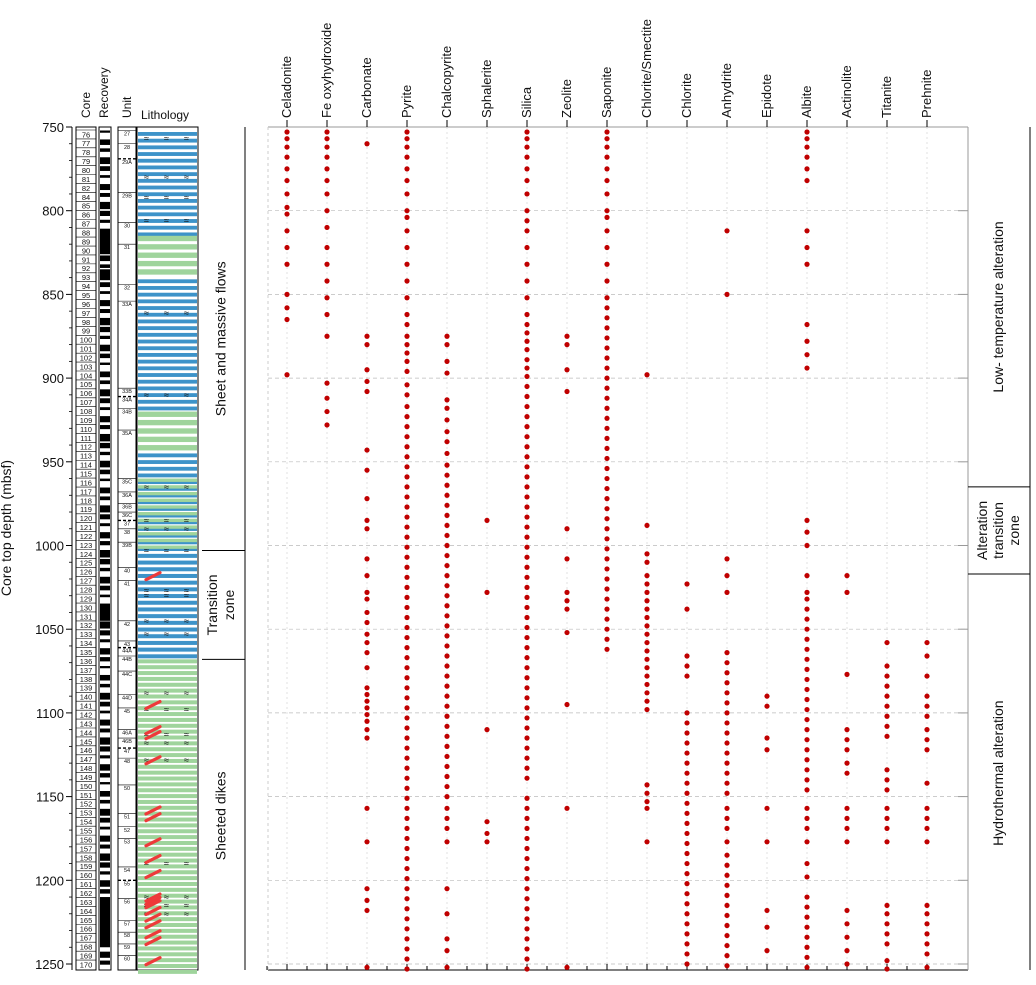  I want to click on mineral-header: Chalcopyrite, so click(446, 82).